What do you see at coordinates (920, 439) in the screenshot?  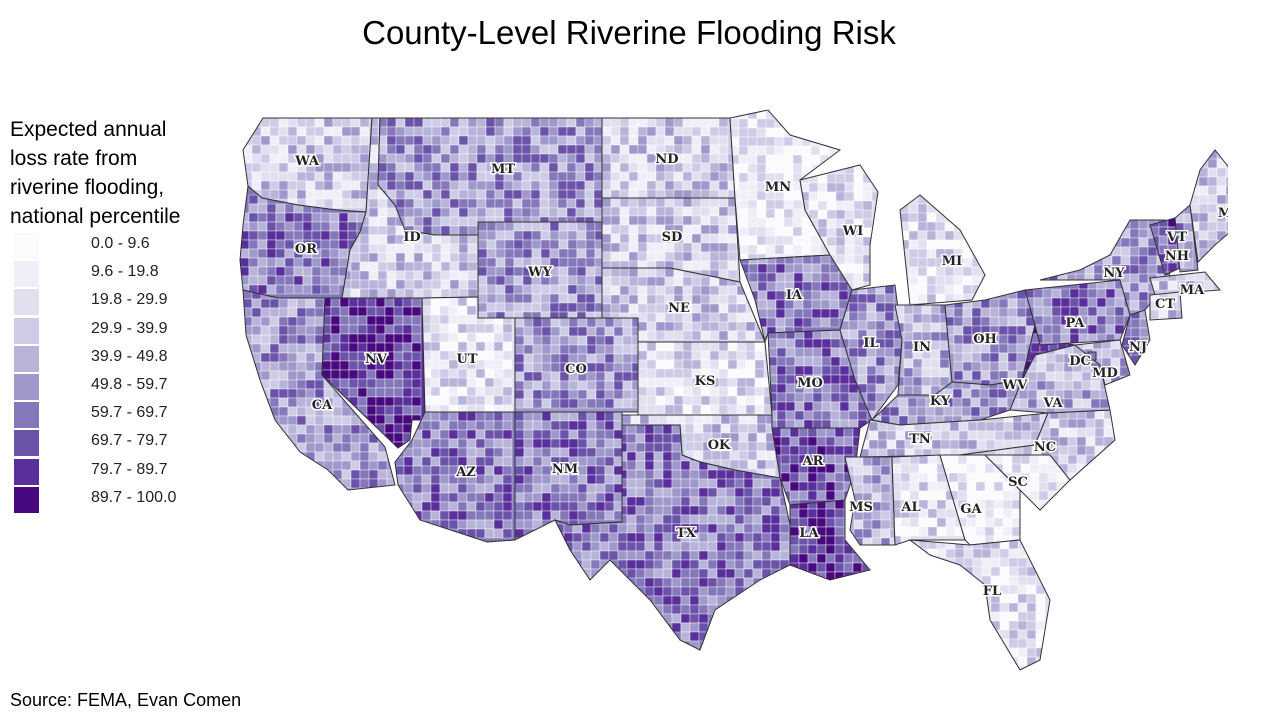 I see `state-label-tn: TN` at bounding box center [920, 439].